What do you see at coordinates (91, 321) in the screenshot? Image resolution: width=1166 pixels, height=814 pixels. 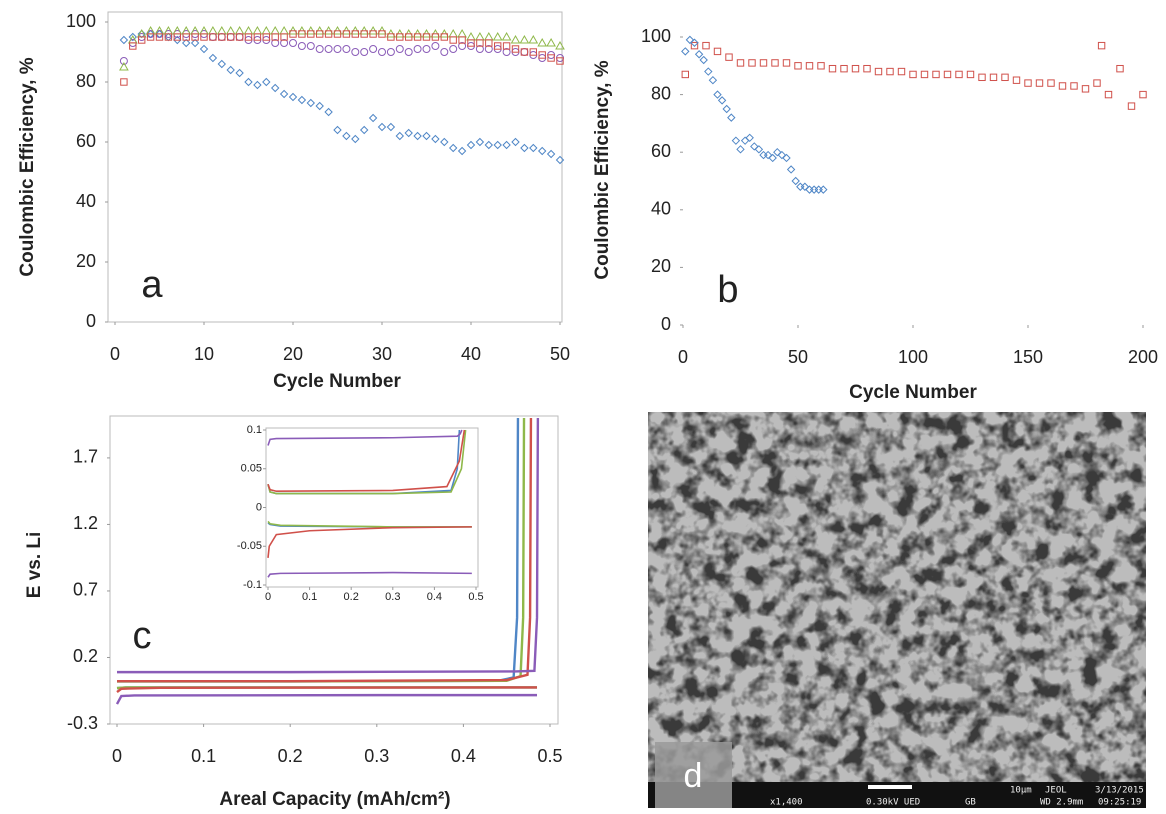 I see `y-tick-label: 0` at bounding box center [91, 321].